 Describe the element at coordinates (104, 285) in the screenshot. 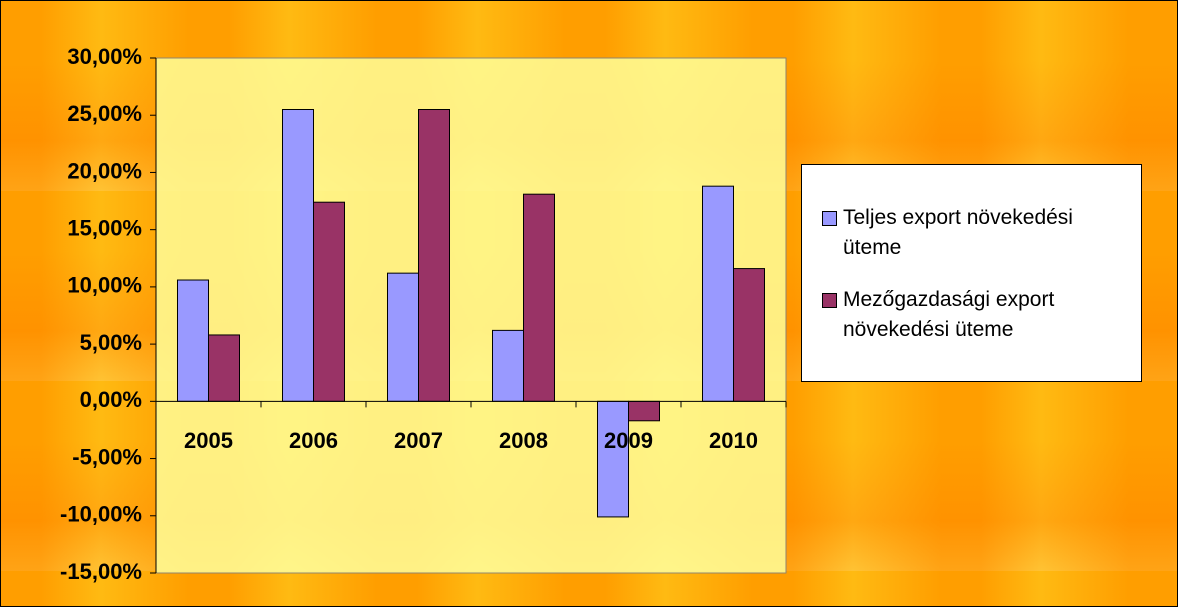

I see `y-tick-label: 10,00%` at that location.